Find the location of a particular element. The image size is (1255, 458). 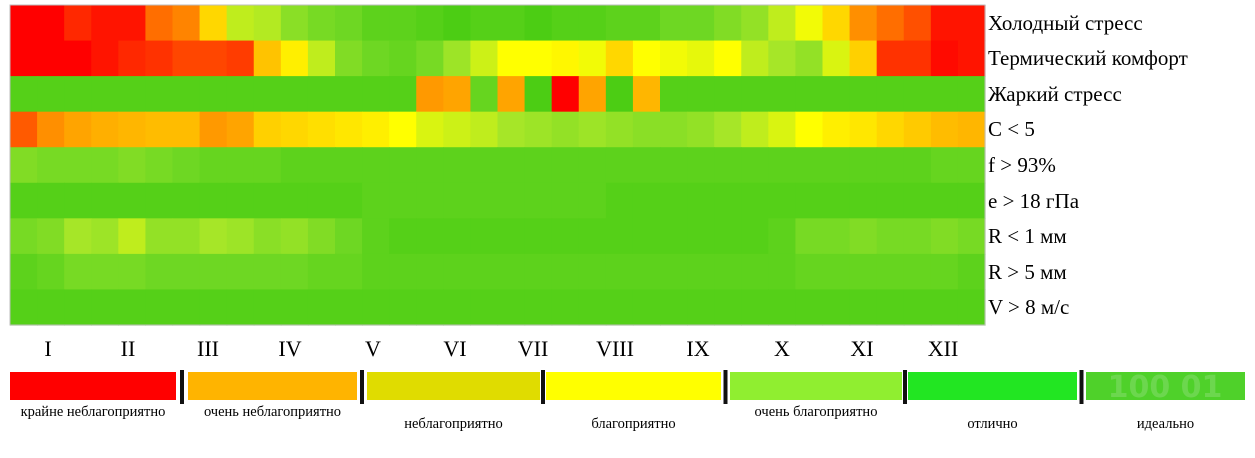

row-label: C < 5 is located at coordinates (1011, 129).